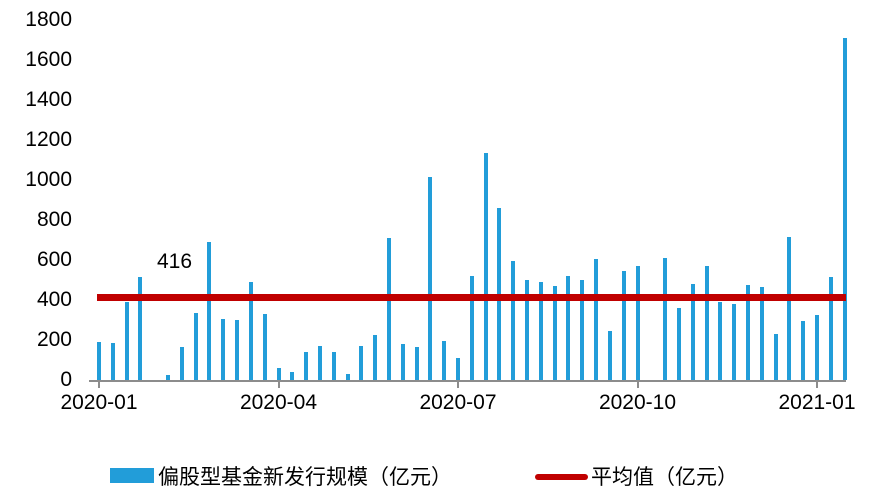 The height and width of the screenshot is (500, 891). What do you see at coordinates (54, 299) in the screenshot?
I see `y-tick-label: 400` at bounding box center [54, 299].